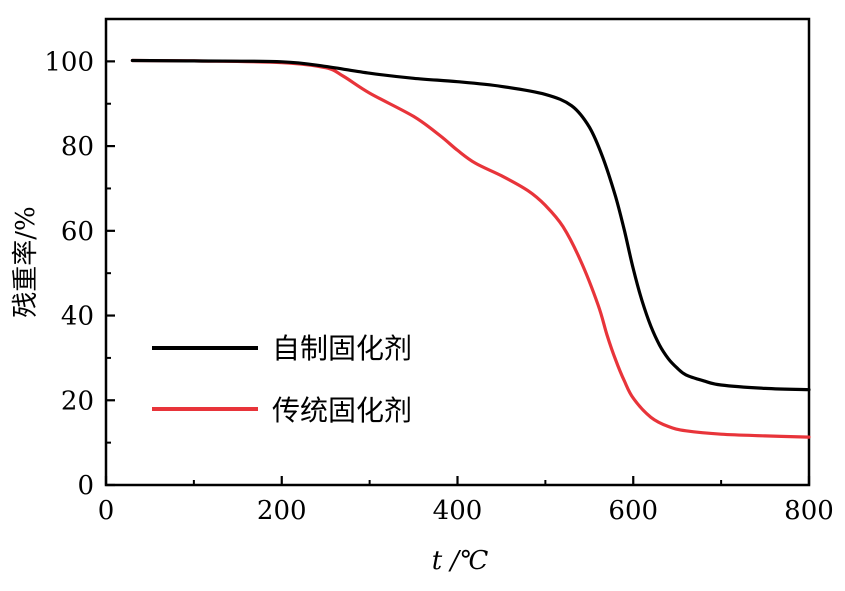  I want to click on legend: 自制固化剂 传统固化剂, so click(282, 379).